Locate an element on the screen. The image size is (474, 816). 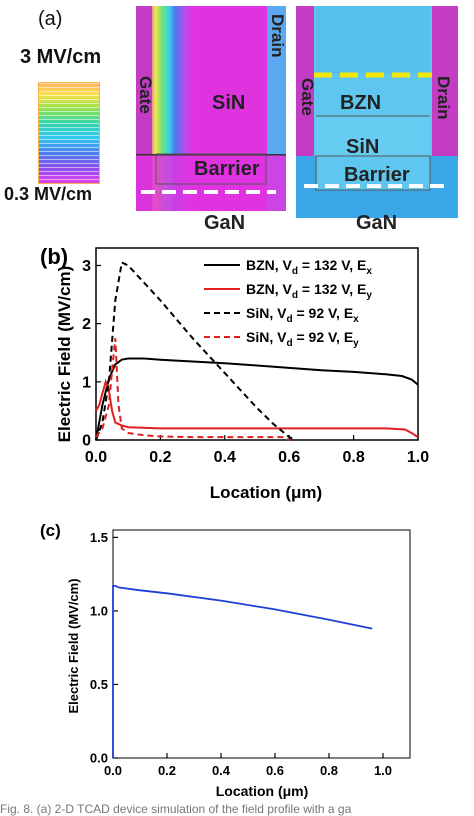
field-colorbar is located at coordinates (69, 133).